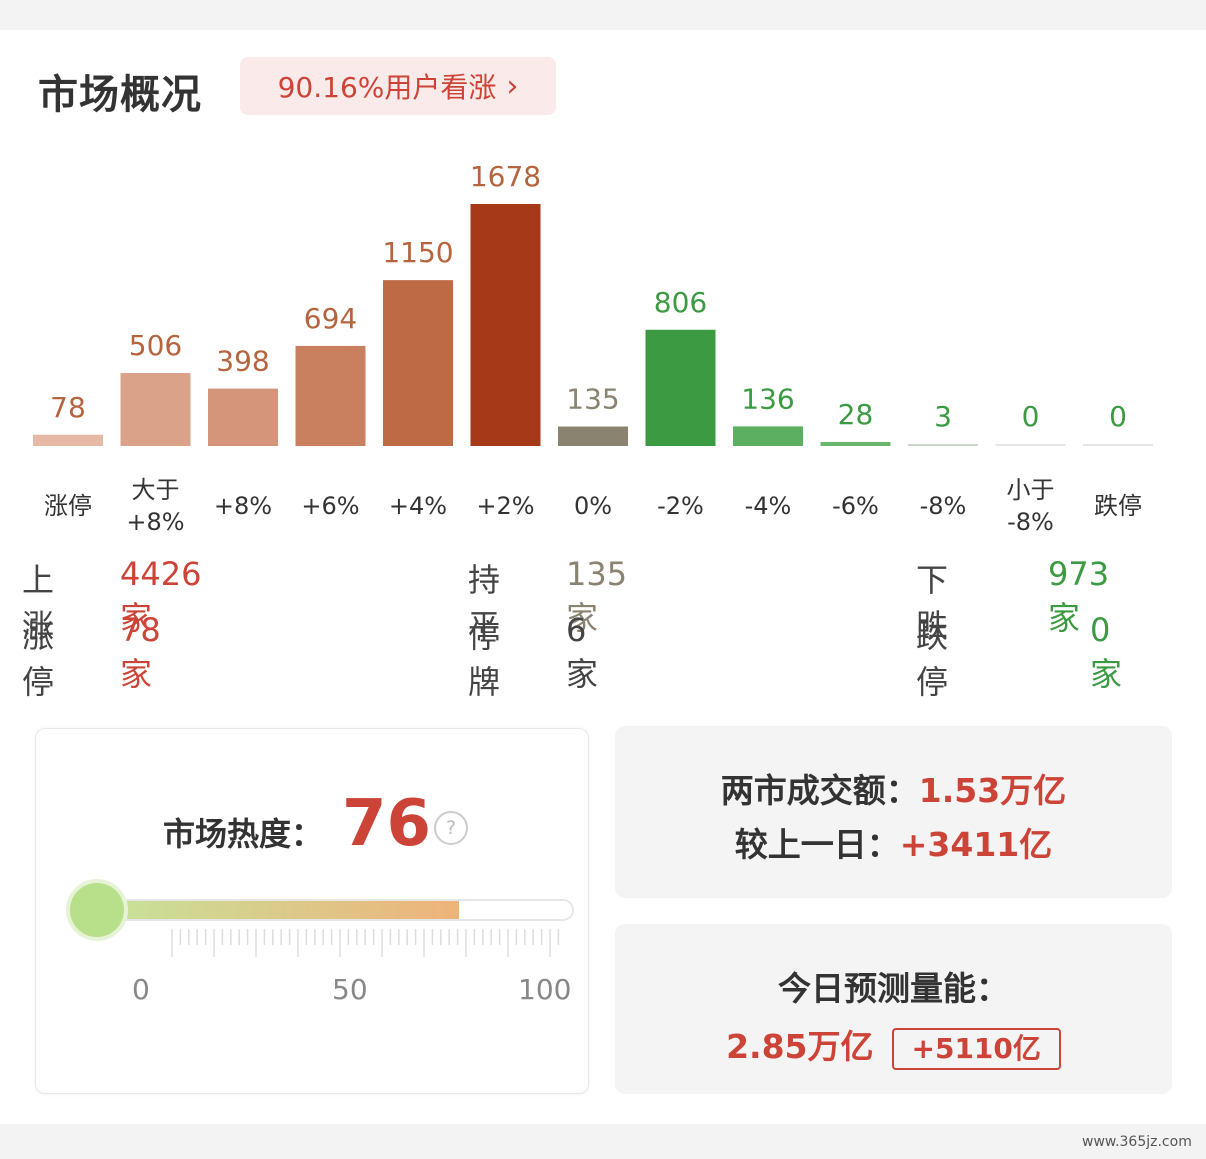 This screenshot has width=1206, height=1159. Describe the element at coordinates (680, 506) in the screenshot. I see `x-tick-label-7: -2%` at that location.